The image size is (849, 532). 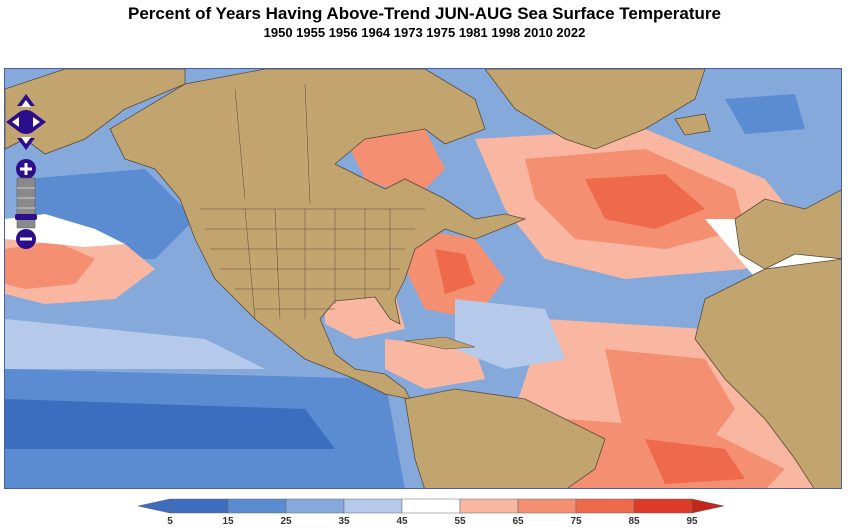 I want to click on colorbar-tick: 35, so click(x=344, y=521).